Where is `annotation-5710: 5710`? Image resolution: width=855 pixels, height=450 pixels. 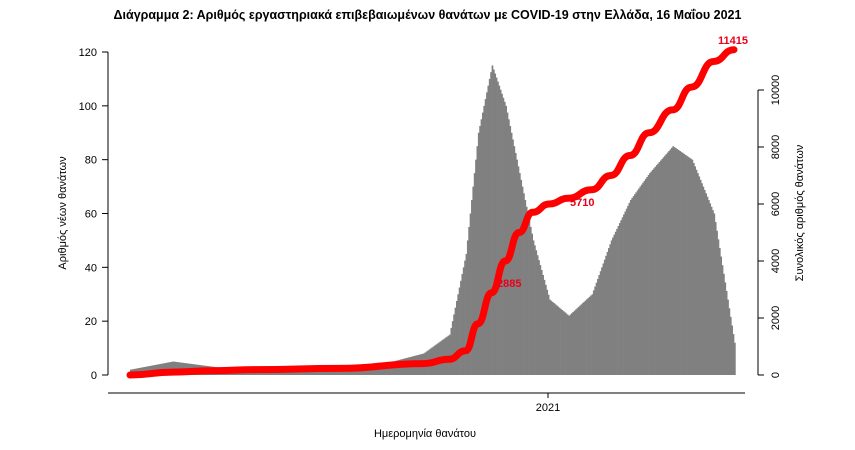 annotation-5710: 5710 is located at coordinates (582, 203).